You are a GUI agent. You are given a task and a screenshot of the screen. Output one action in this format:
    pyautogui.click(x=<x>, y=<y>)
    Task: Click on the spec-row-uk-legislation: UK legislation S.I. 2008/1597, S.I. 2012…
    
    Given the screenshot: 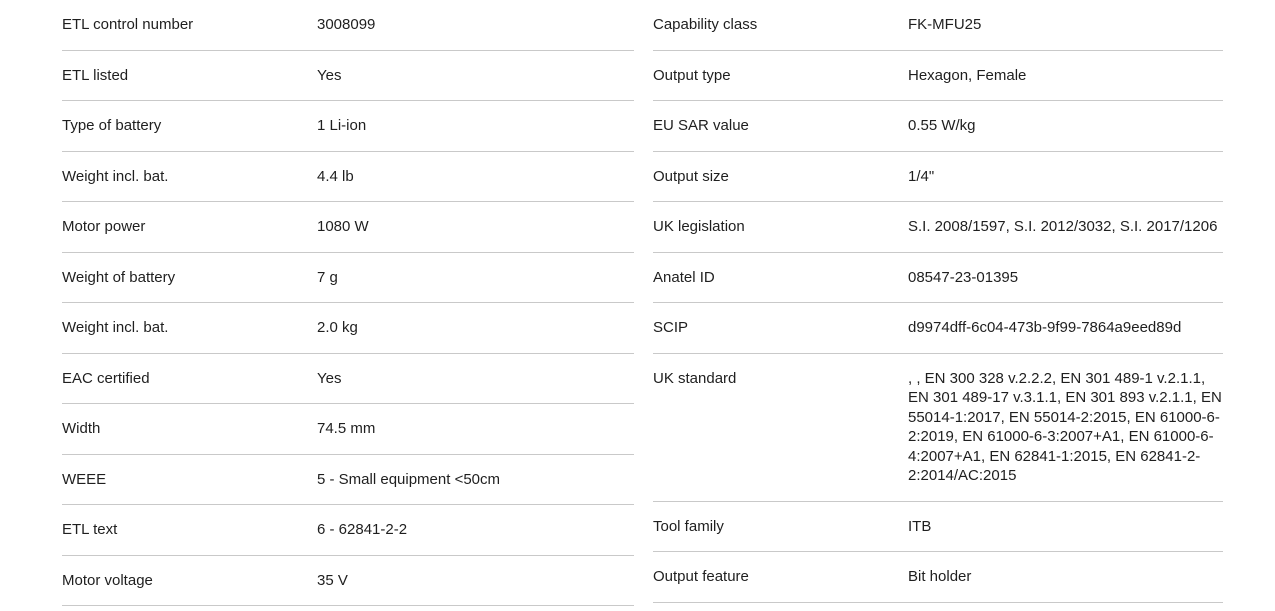 What is the action you would take?
    pyautogui.click(x=938, y=227)
    